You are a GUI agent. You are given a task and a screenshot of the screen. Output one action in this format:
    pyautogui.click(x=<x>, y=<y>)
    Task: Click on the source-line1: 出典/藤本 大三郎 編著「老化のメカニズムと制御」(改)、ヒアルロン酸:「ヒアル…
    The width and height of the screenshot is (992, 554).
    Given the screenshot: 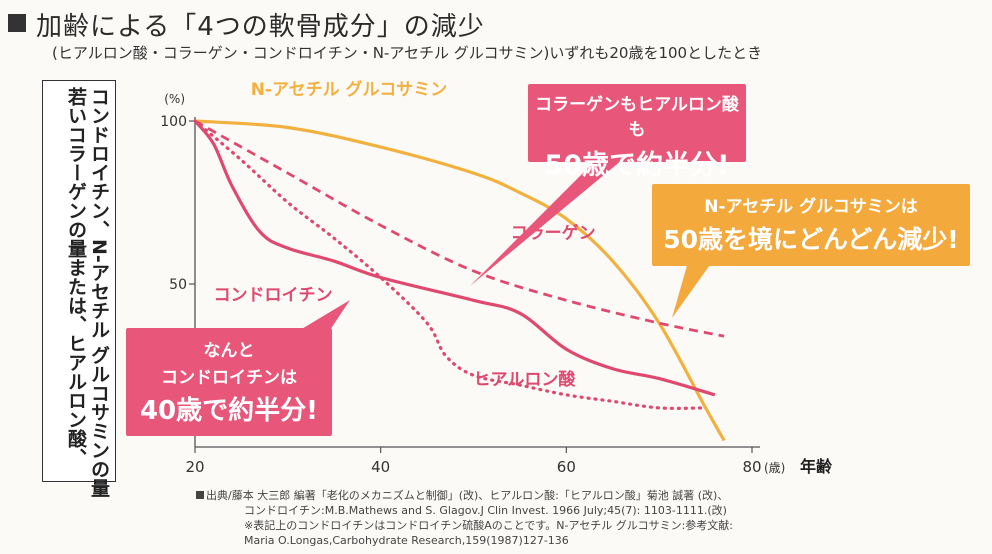 What is the action you would take?
    pyautogui.click(x=467, y=495)
    